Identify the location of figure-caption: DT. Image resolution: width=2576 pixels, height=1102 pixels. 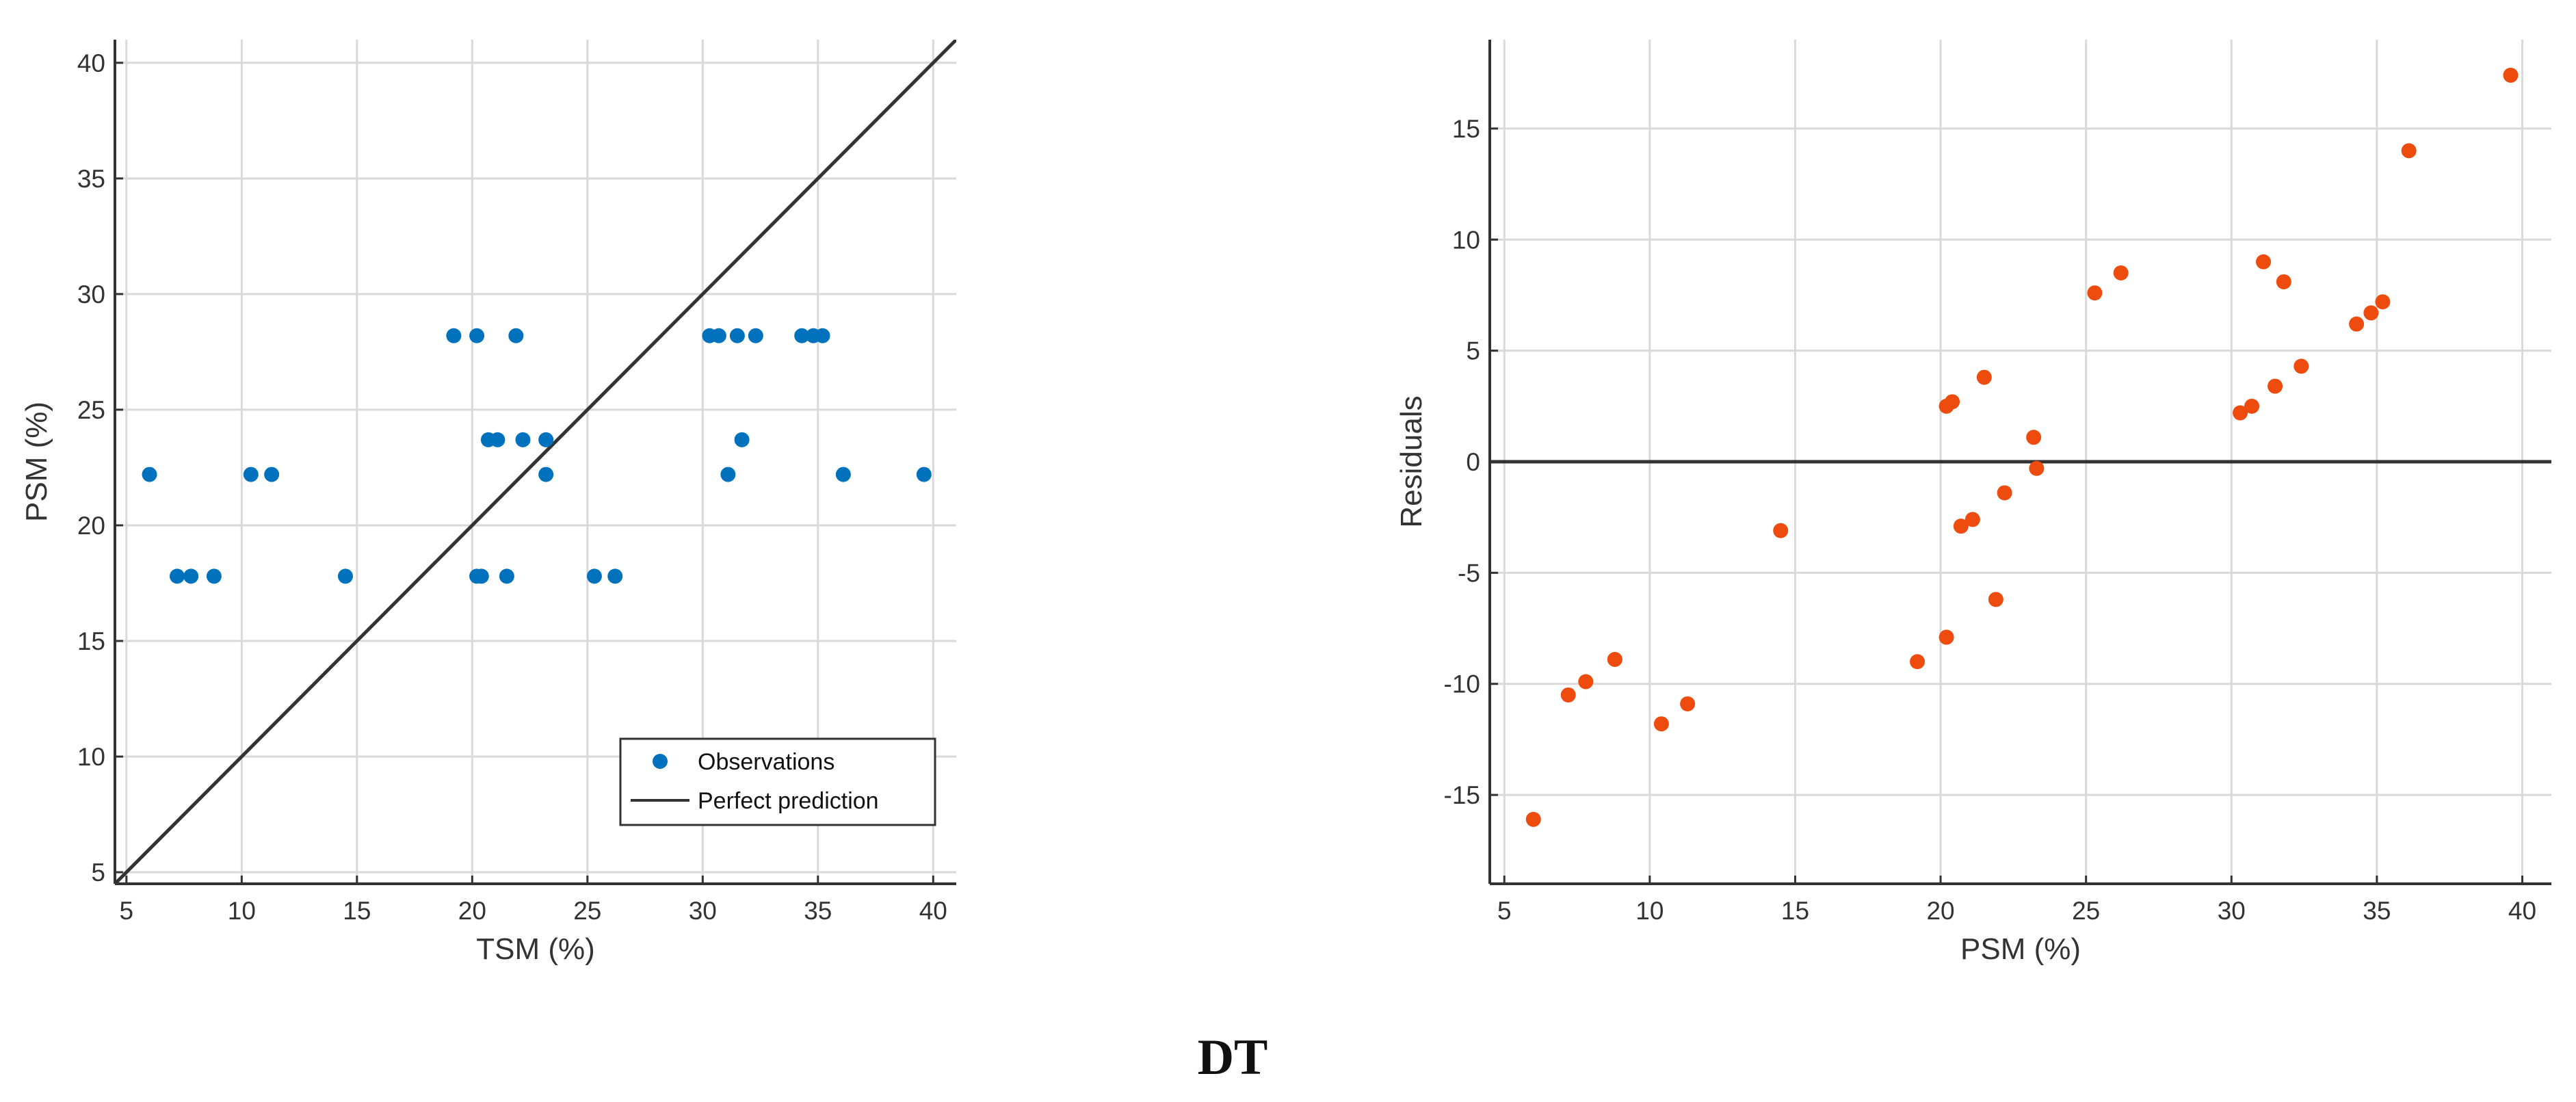
(1233, 1057).